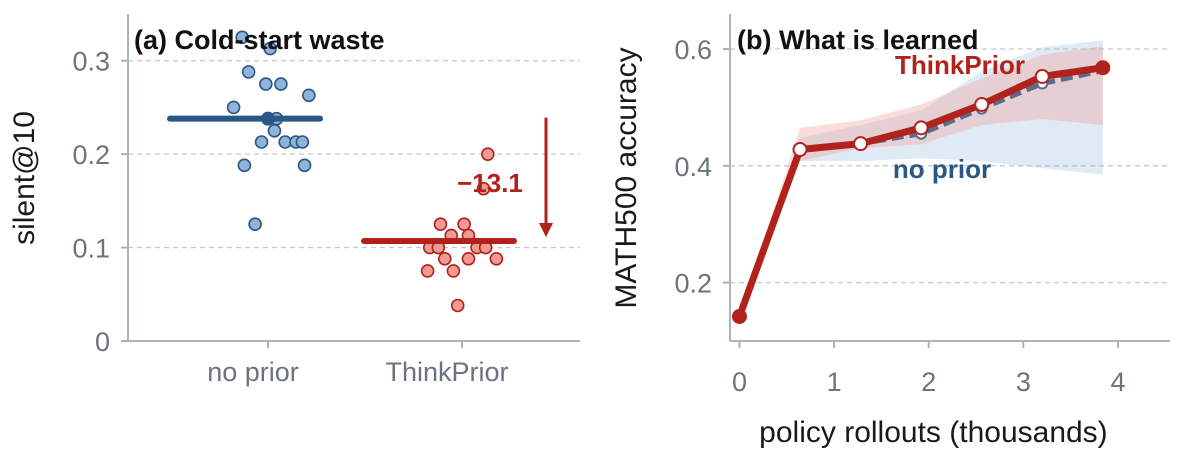 The height and width of the screenshot is (461, 1188). I want to click on y-tick-label: 0, so click(102, 342).